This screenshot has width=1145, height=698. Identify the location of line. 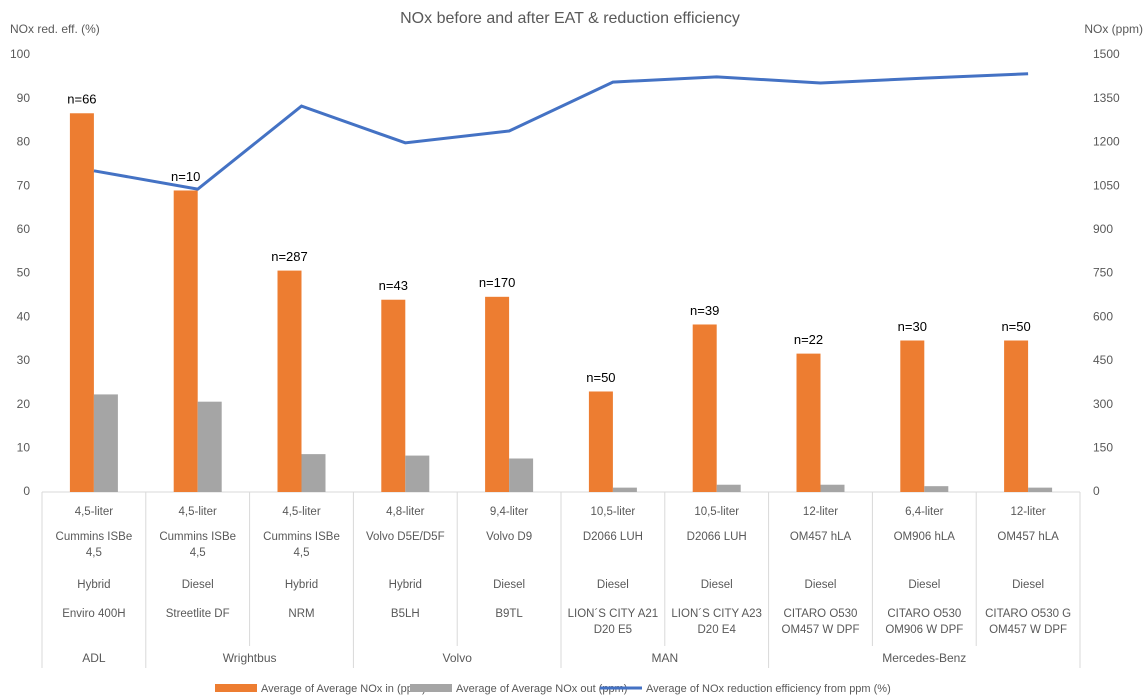
(561, 131).